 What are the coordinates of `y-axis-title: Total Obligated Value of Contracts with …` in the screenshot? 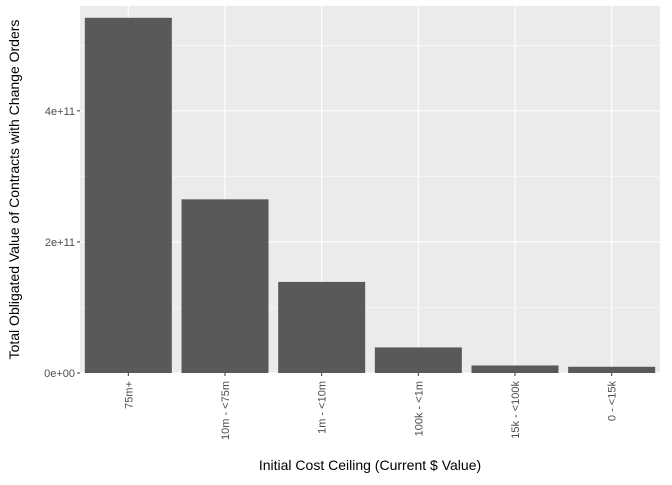 It's located at (14, 190).